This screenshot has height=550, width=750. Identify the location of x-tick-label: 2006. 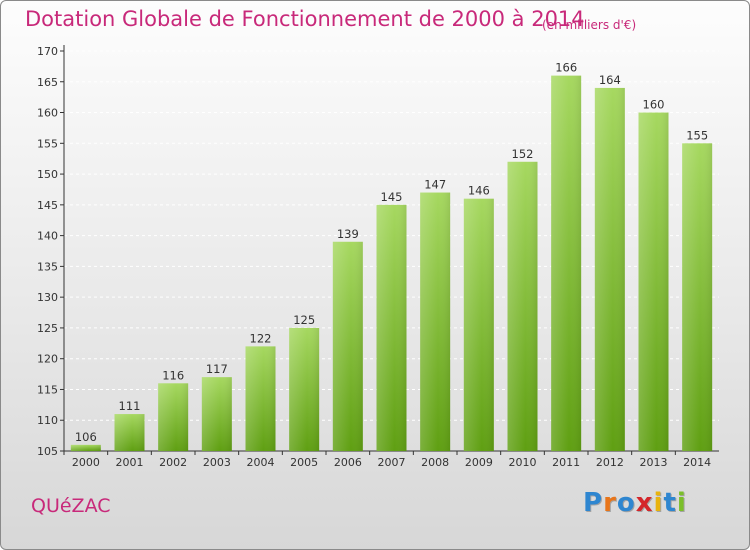
(348, 462).